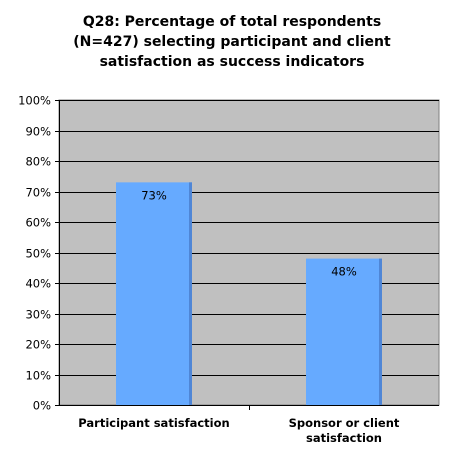  What do you see at coordinates (153, 423) in the screenshot?
I see `x-category-label: Participant satisfaction` at bounding box center [153, 423].